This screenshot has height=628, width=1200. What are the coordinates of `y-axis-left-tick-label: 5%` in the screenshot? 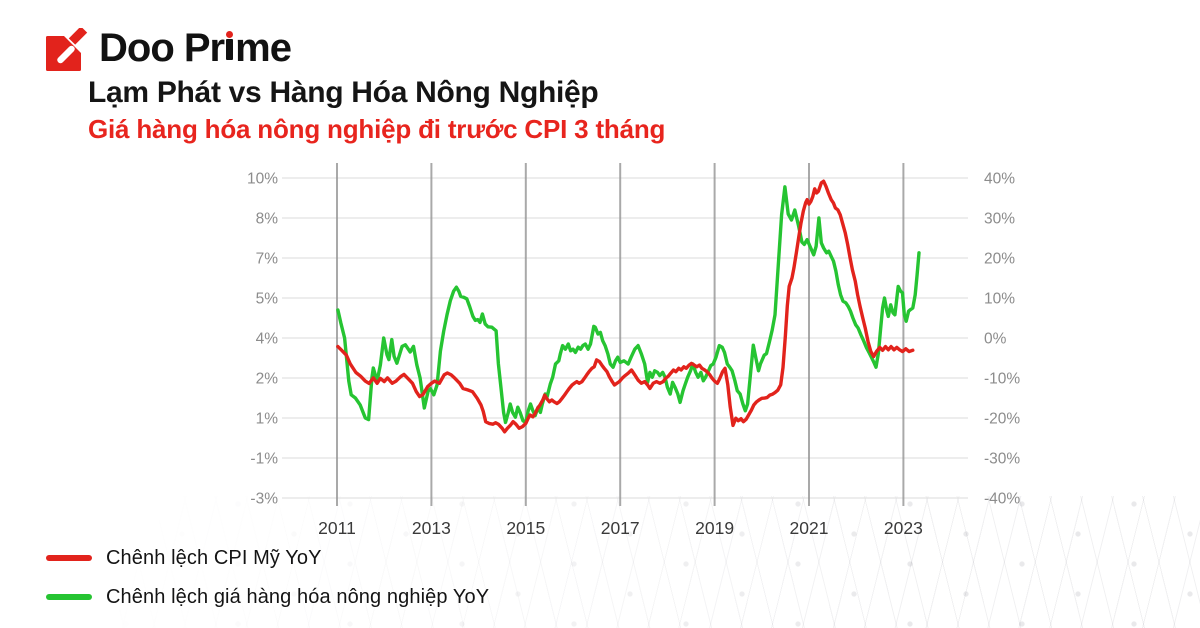 It's located at (267, 299).